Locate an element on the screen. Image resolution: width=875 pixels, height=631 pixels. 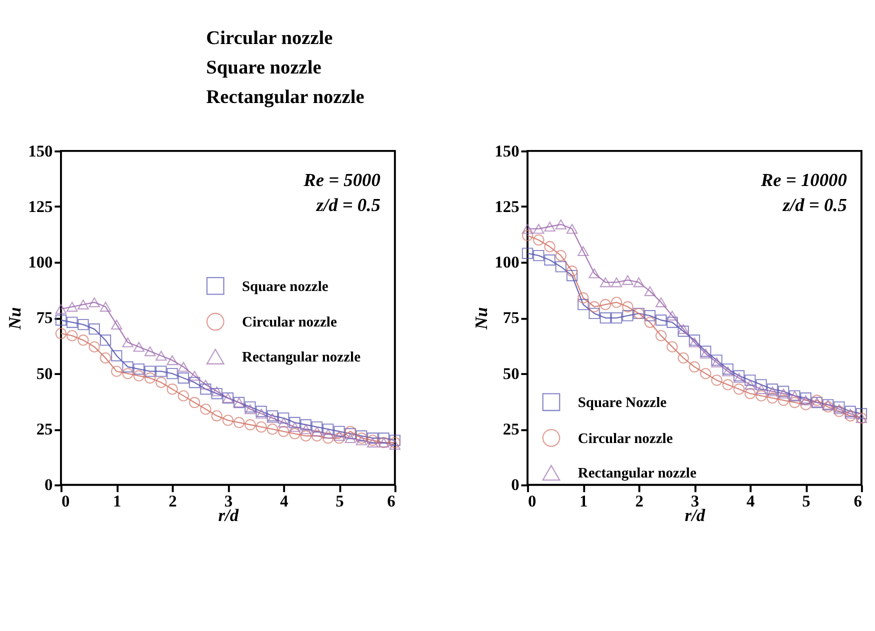
y-tick-label: 100 is located at coordinates (40, 262).